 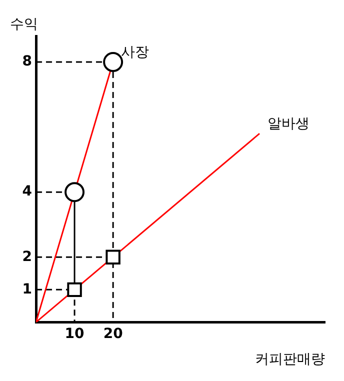 What do you see at coordinates (27, 192) in the screenshot?
I see `y-tick-label: 4` at bounding box center [27, 192].